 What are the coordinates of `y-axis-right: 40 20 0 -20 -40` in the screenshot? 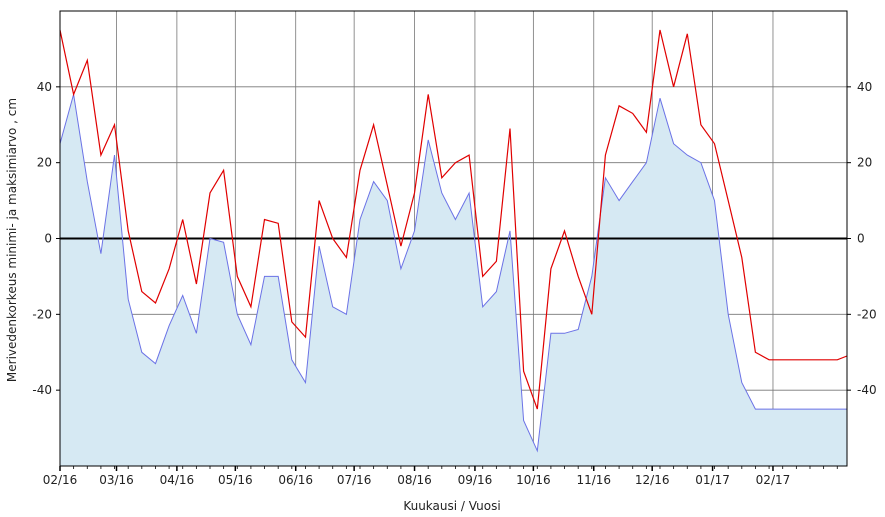 It's located at (862, 238).